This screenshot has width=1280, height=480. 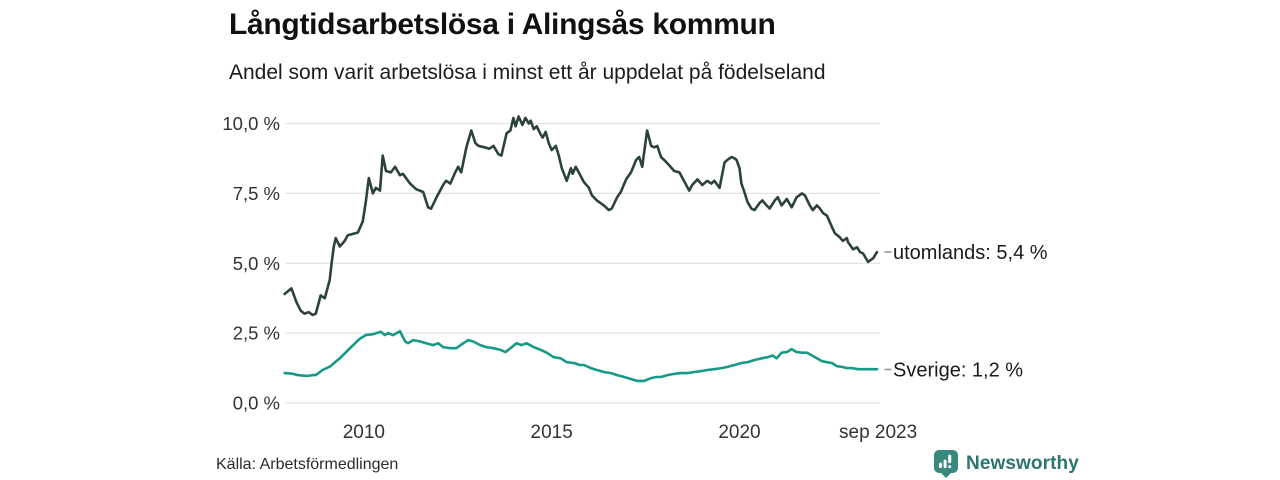 I want to click on newsworthy-logo: Newsworthy, so click(x=1006, y=464).